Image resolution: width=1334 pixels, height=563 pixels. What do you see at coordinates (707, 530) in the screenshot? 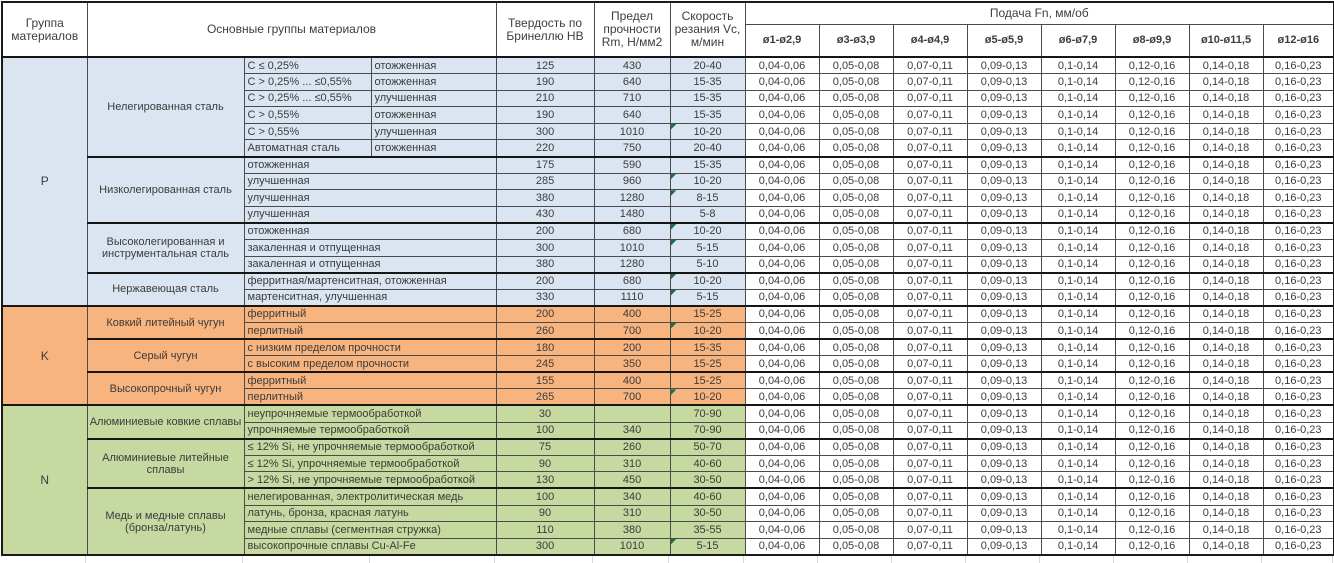
I see `cutting-speed-cell: 35-55` at bounding box center [707, 530].